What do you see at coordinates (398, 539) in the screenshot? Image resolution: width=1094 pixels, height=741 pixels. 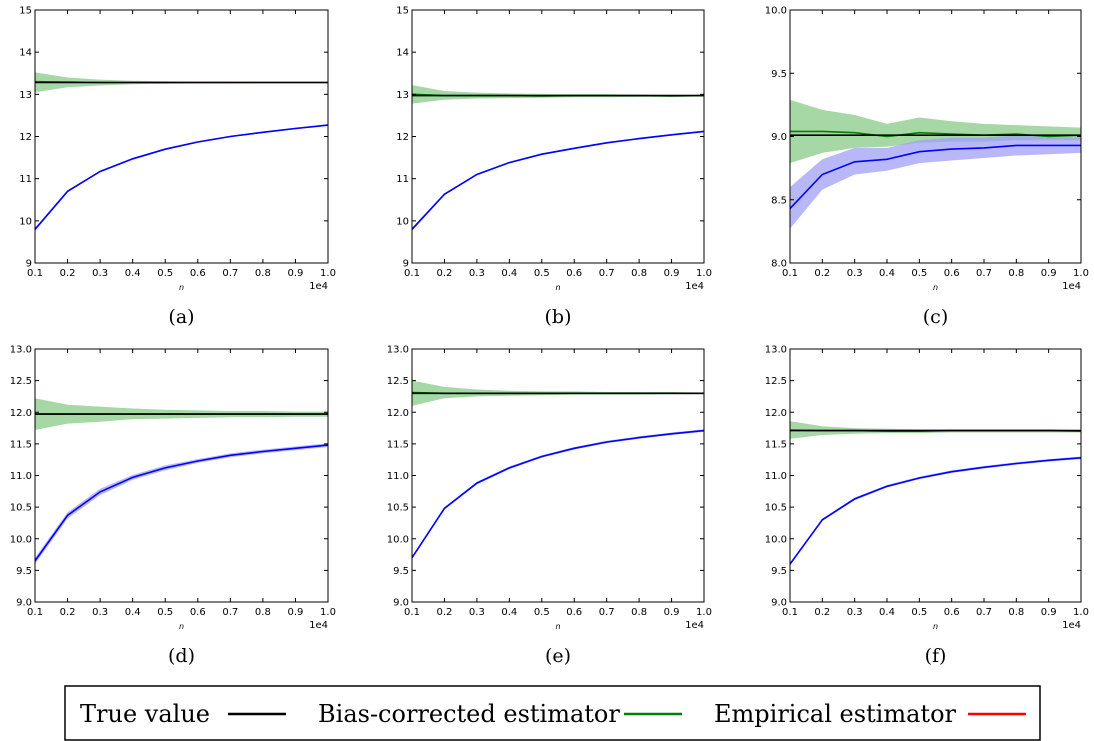 I see `y-tick-label: 10.0` at bounding box center [398, 539].